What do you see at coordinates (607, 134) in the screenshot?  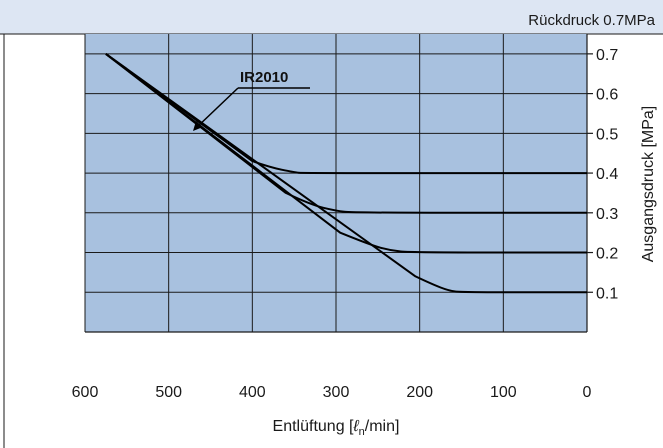 I see `y-tick-label: 0.5` at bounding box center [607, 134].